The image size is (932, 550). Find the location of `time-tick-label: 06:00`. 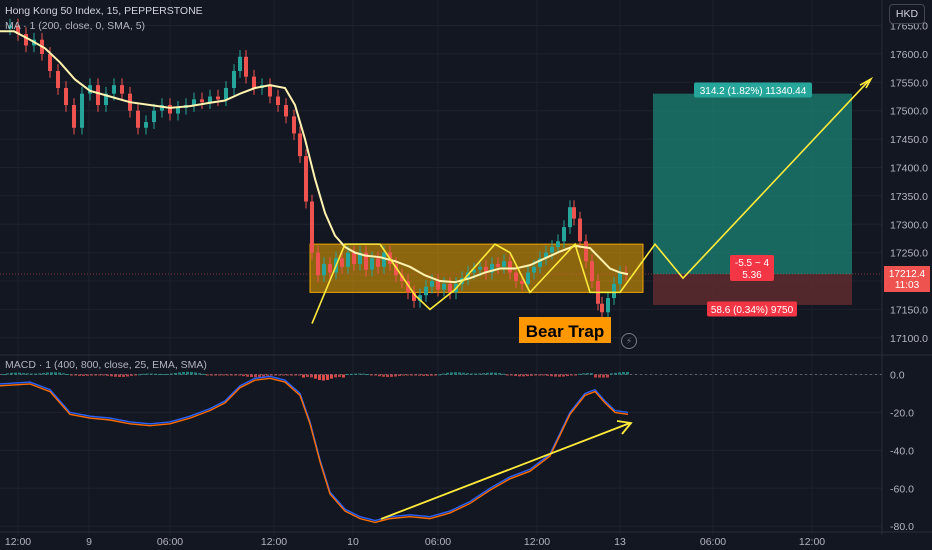

time-tick-label: 06:00 is located at coordinates (170, 542).